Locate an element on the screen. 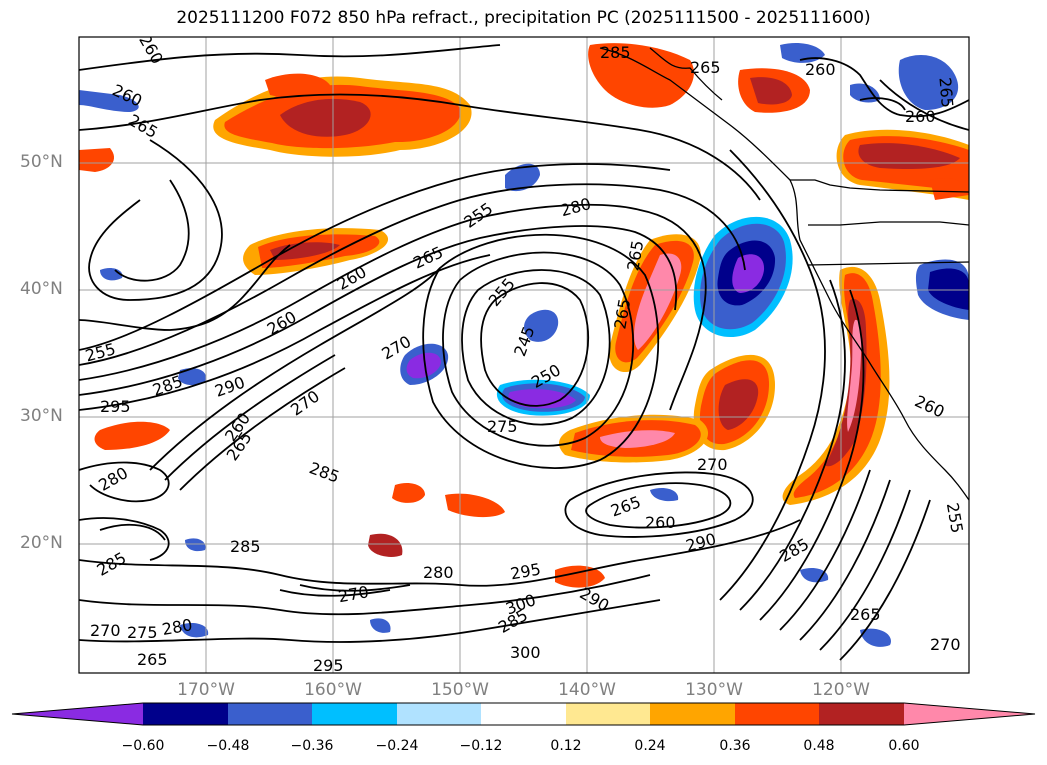 Image resolution: width=1047 pixels, height=765 pixels. lat-label: 50°N is located at coordinates (41, 162).